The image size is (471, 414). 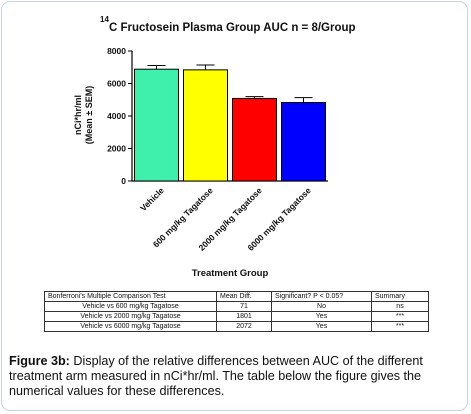 I want to click on chart-title-superscript: 14, so click(x=104, y=19).